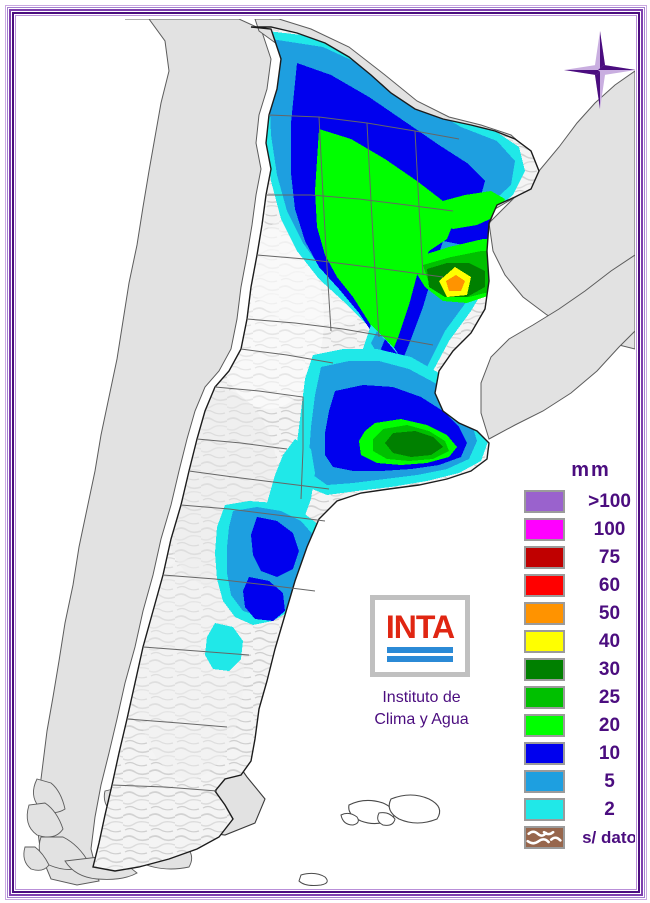  Describe the element at coordinates (609, 501) in the screenshot. I see `legend-label: >100` at that location.